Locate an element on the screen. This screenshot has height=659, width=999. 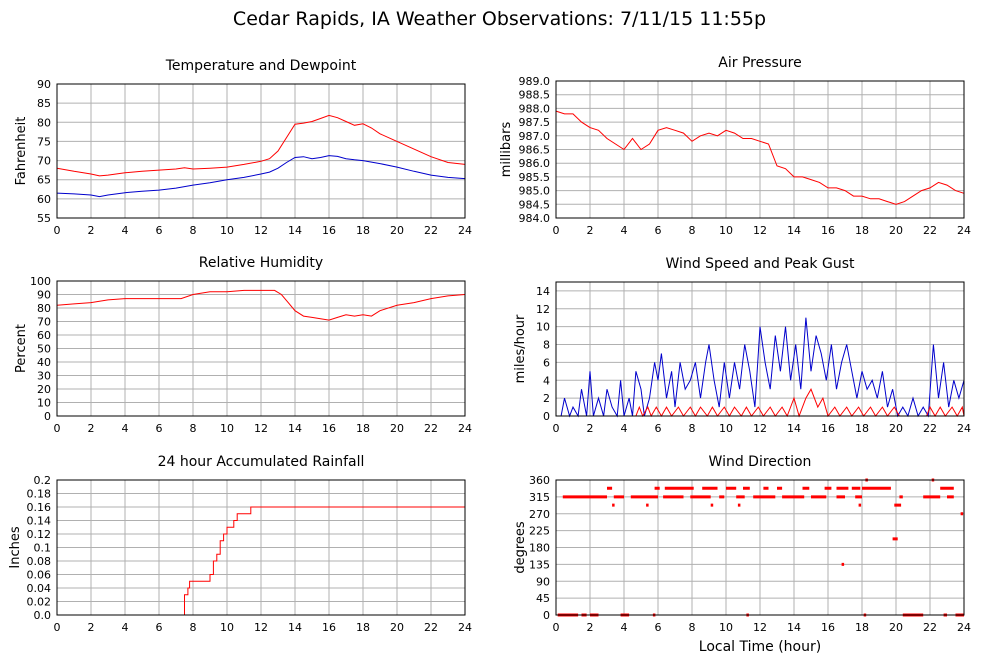
y-tick-label: 55 is located at coordinates (44, 218).